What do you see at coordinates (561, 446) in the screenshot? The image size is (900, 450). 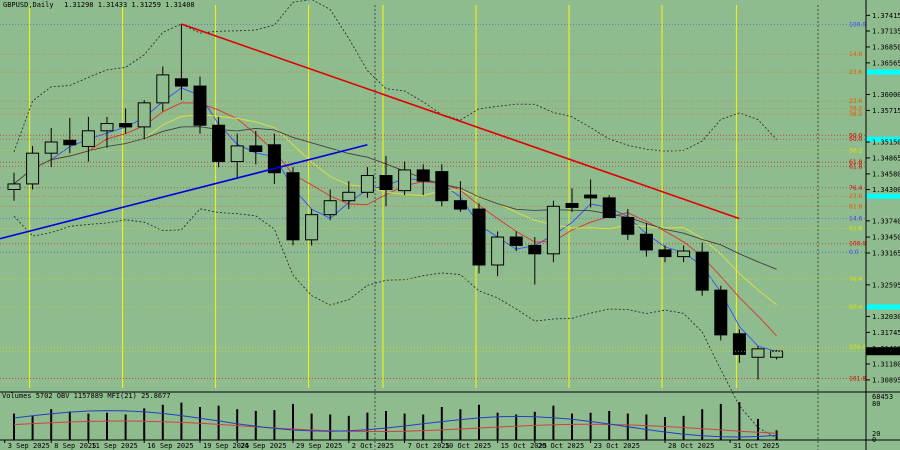 I see `date-tick-label: 20 Oct 2025` at bounding box center [561, 446].